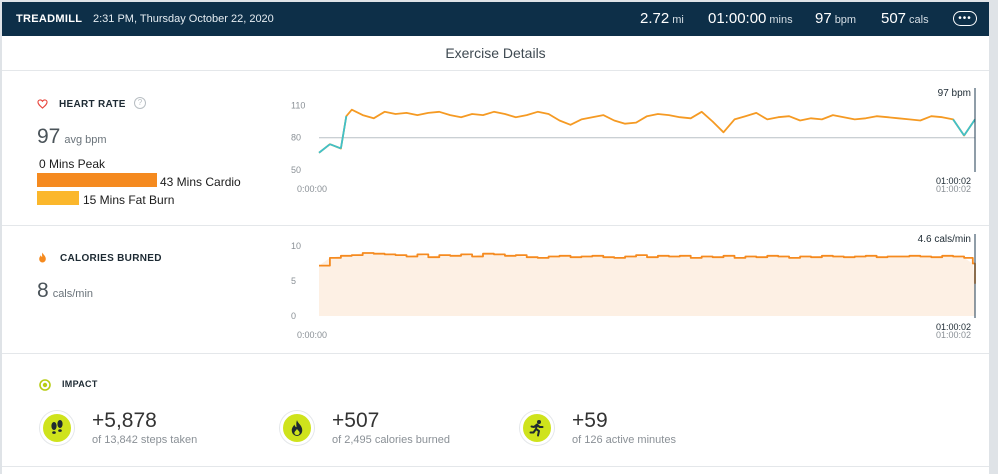  Describe the element at coordinates (124, 420) in the screenshot. I see `steps-value: +5,878` at that location.